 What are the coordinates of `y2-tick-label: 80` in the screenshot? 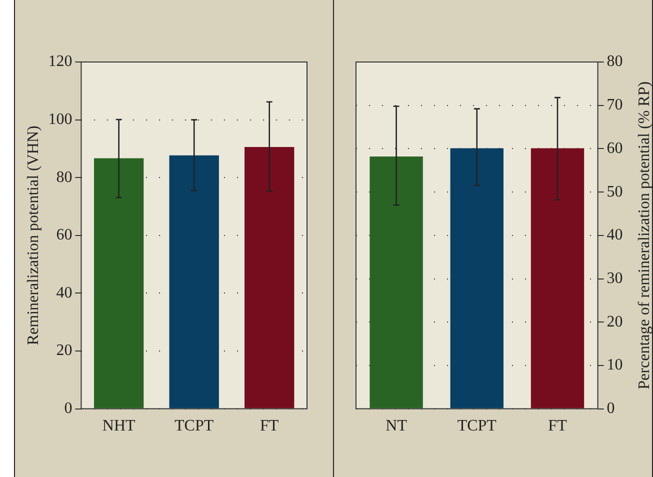 It's located at (614, 61).